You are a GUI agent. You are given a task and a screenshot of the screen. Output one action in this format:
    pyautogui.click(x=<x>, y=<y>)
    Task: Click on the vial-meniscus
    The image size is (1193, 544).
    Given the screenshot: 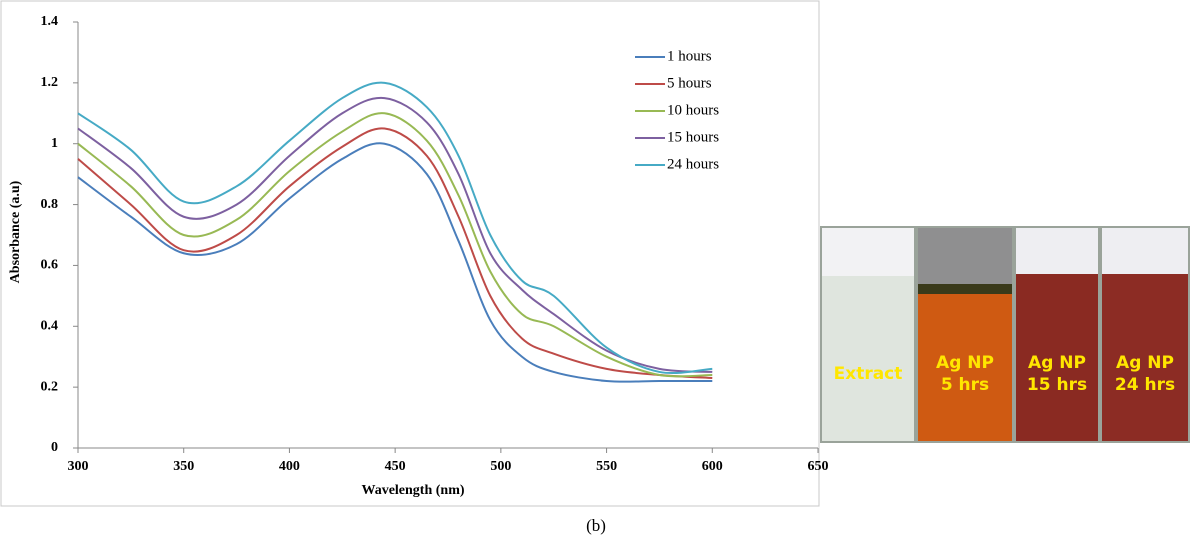 What is the action you would take?
    pyautogui.click(x=965, y=289)
    